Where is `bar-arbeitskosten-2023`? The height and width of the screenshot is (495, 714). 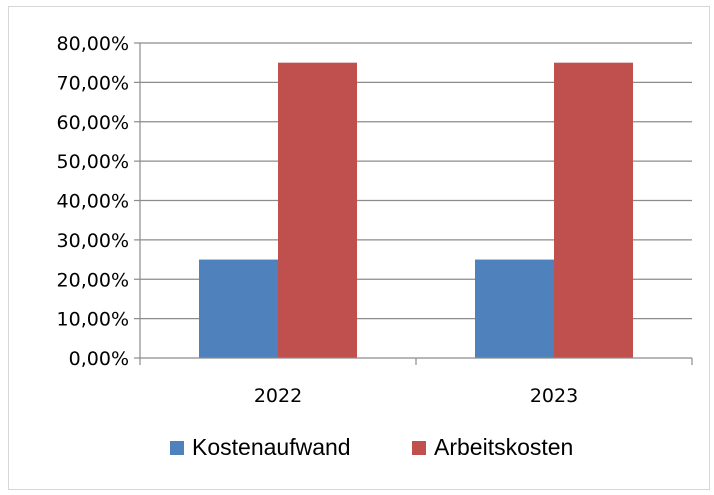
bar-arbeitskosten-2023 is located at coordinates (593, 210).